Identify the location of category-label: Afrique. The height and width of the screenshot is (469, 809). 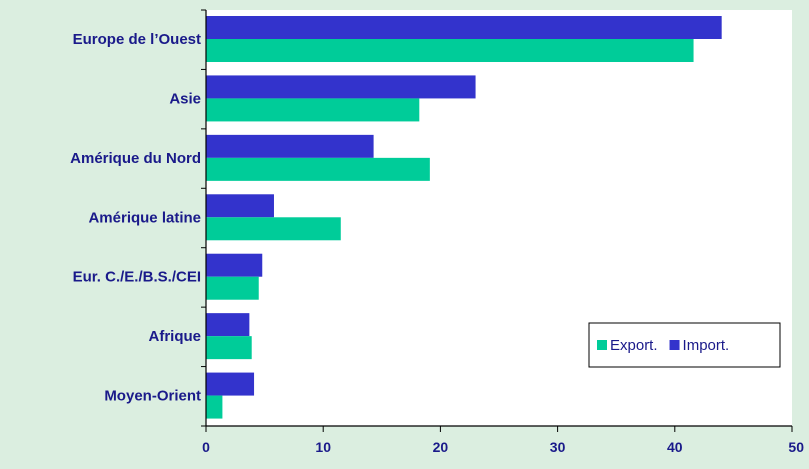
(175, 336).